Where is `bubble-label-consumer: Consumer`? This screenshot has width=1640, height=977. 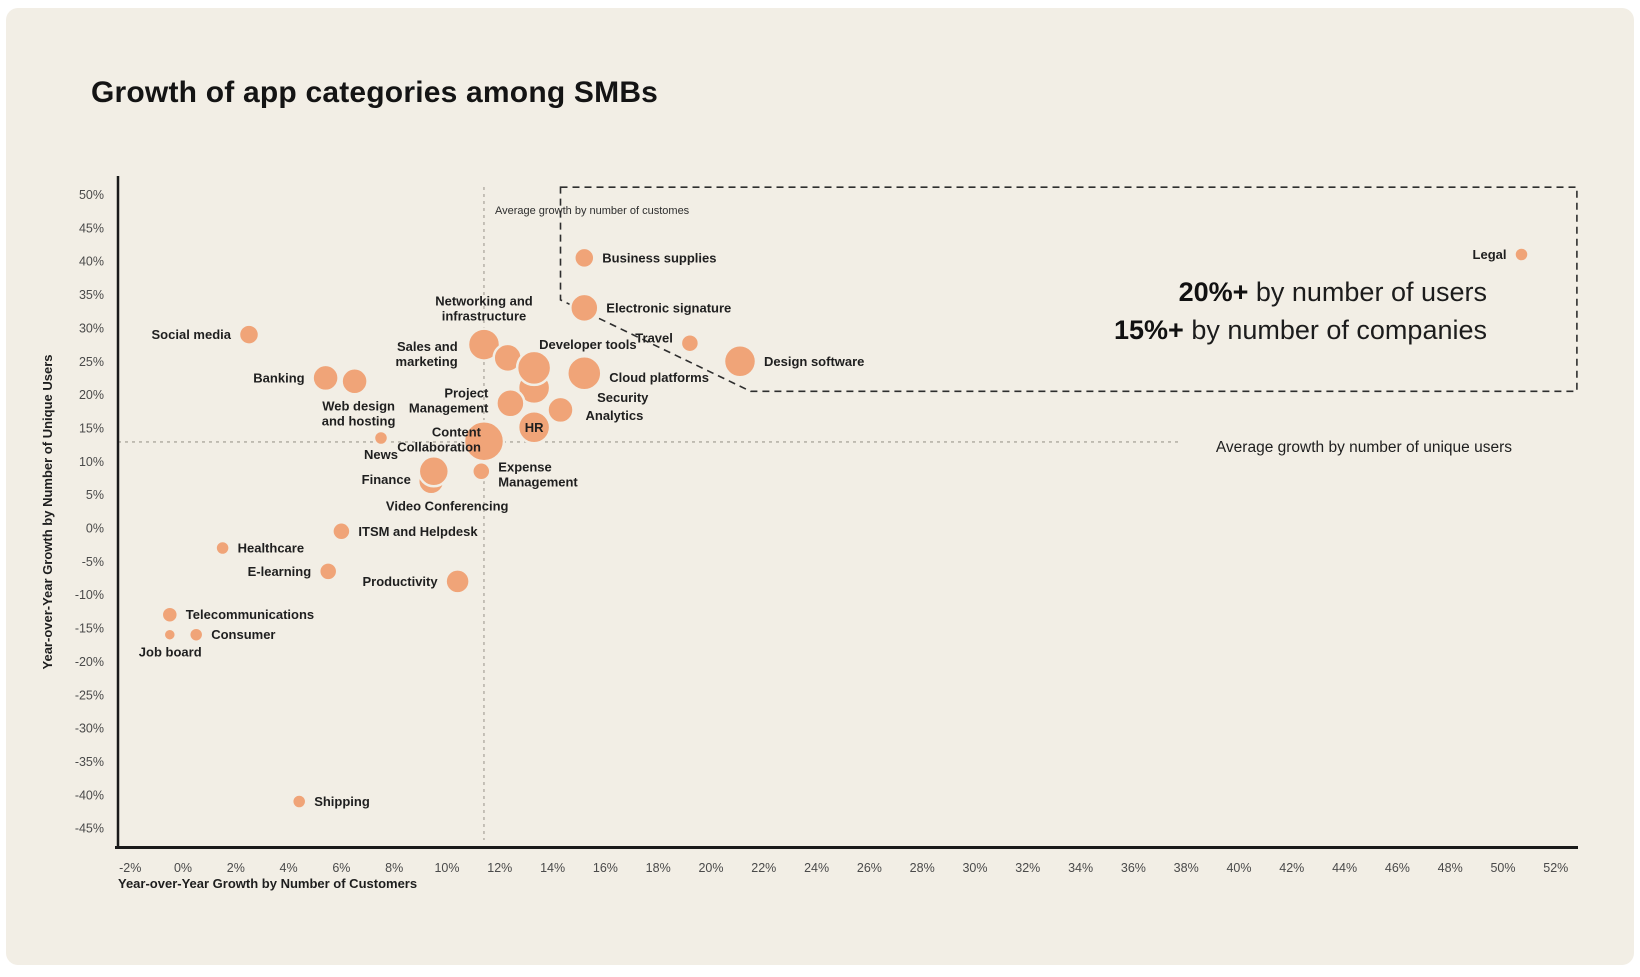
bubble-label-consumer: Consumer is located at coordinates (243, 634).